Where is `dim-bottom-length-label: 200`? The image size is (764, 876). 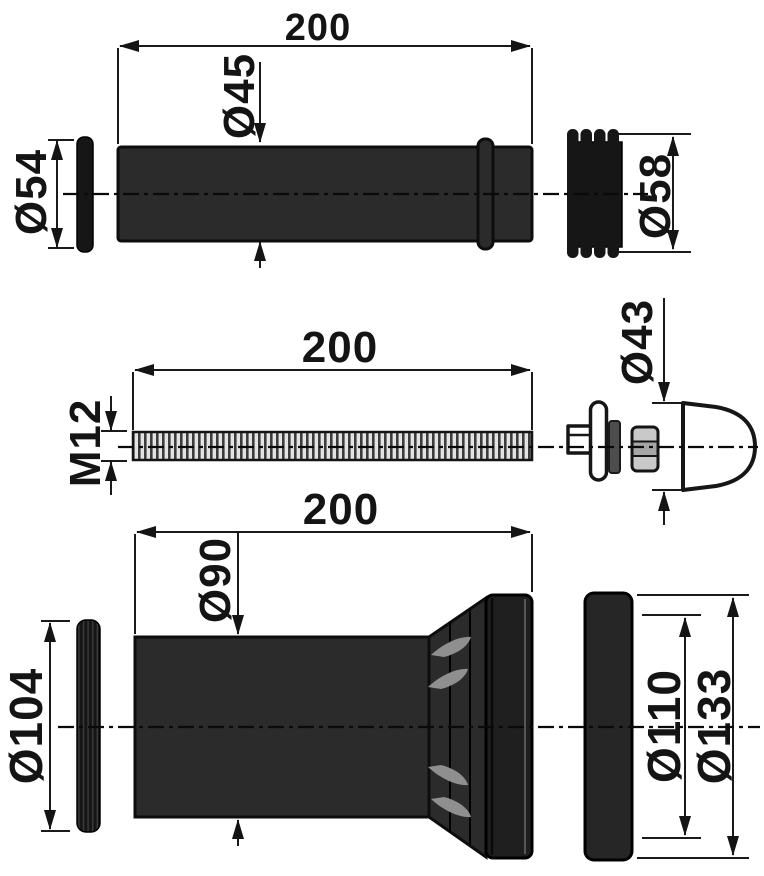
dim-bottom-length-label: 200 is located at coordinates (341, 509).